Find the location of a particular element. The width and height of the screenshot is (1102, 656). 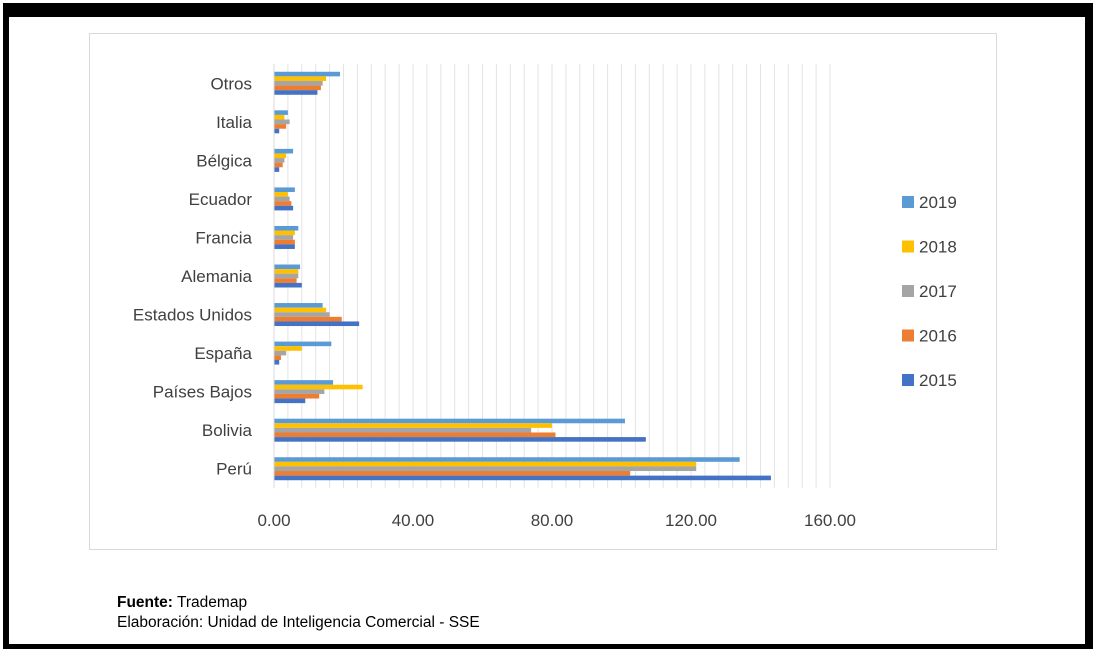

source-label: Fuente: is located at coordinates (145, 602).